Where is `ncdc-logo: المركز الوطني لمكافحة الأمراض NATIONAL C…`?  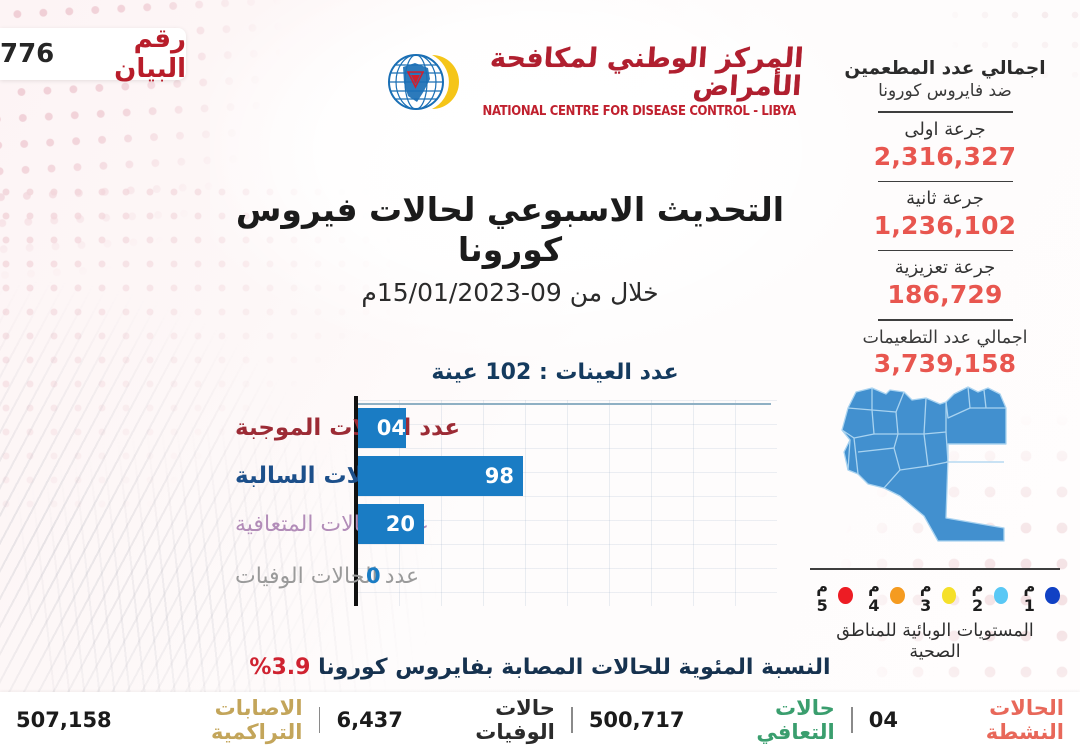 ncdc-logo: المركز الوطني لمكافحة الأمراض NATIONAL C… is located at coordinates (587, 82).